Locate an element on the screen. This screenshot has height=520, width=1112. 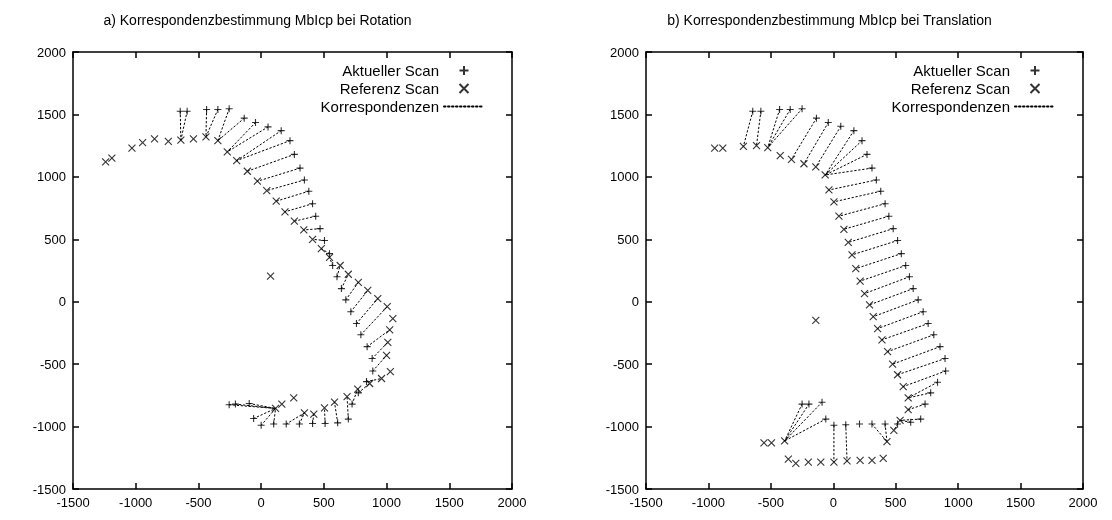
chart-title: b) Korrespondenzbestimmung MbIcp bei Translation is located at coordinates (829, 20).